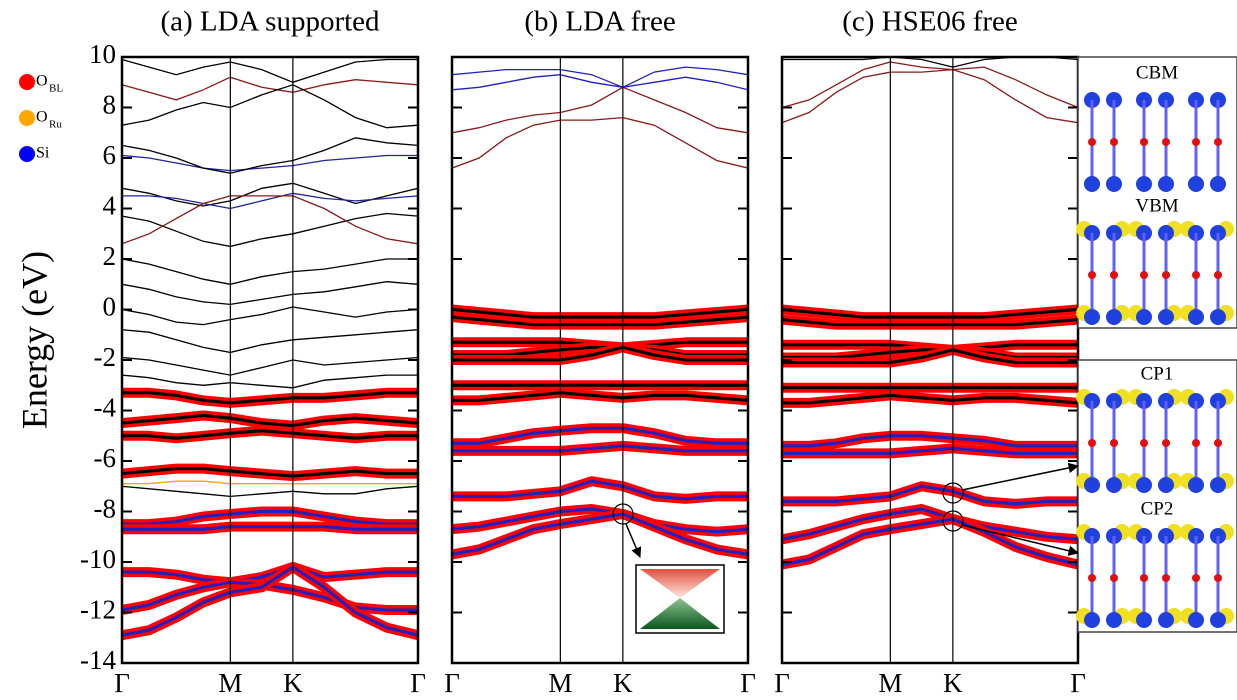 The image size is (1237, 700). Describe the element at coordinates (98, 660) in the screenshot. I see `y-tick-label: -14` at that location.